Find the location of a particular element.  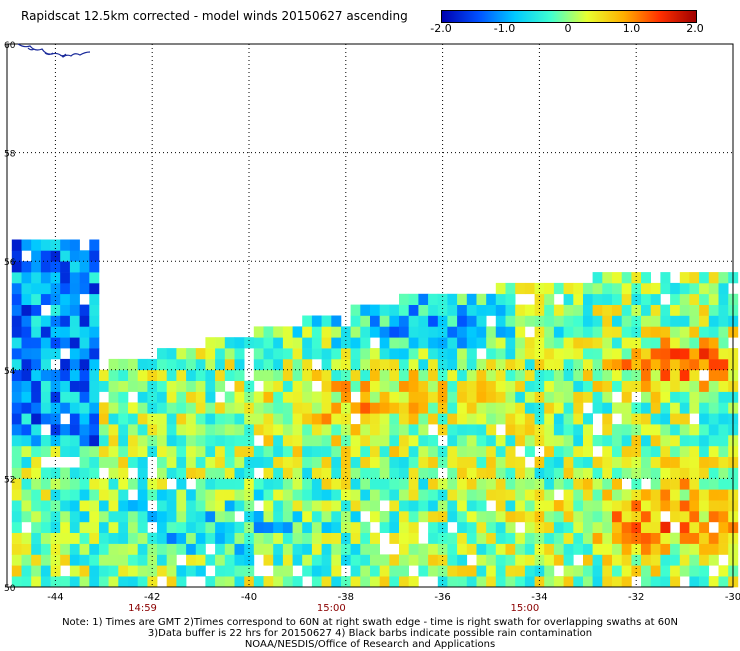

lat-tick-label: 60 is located at coordinates (10, 46).